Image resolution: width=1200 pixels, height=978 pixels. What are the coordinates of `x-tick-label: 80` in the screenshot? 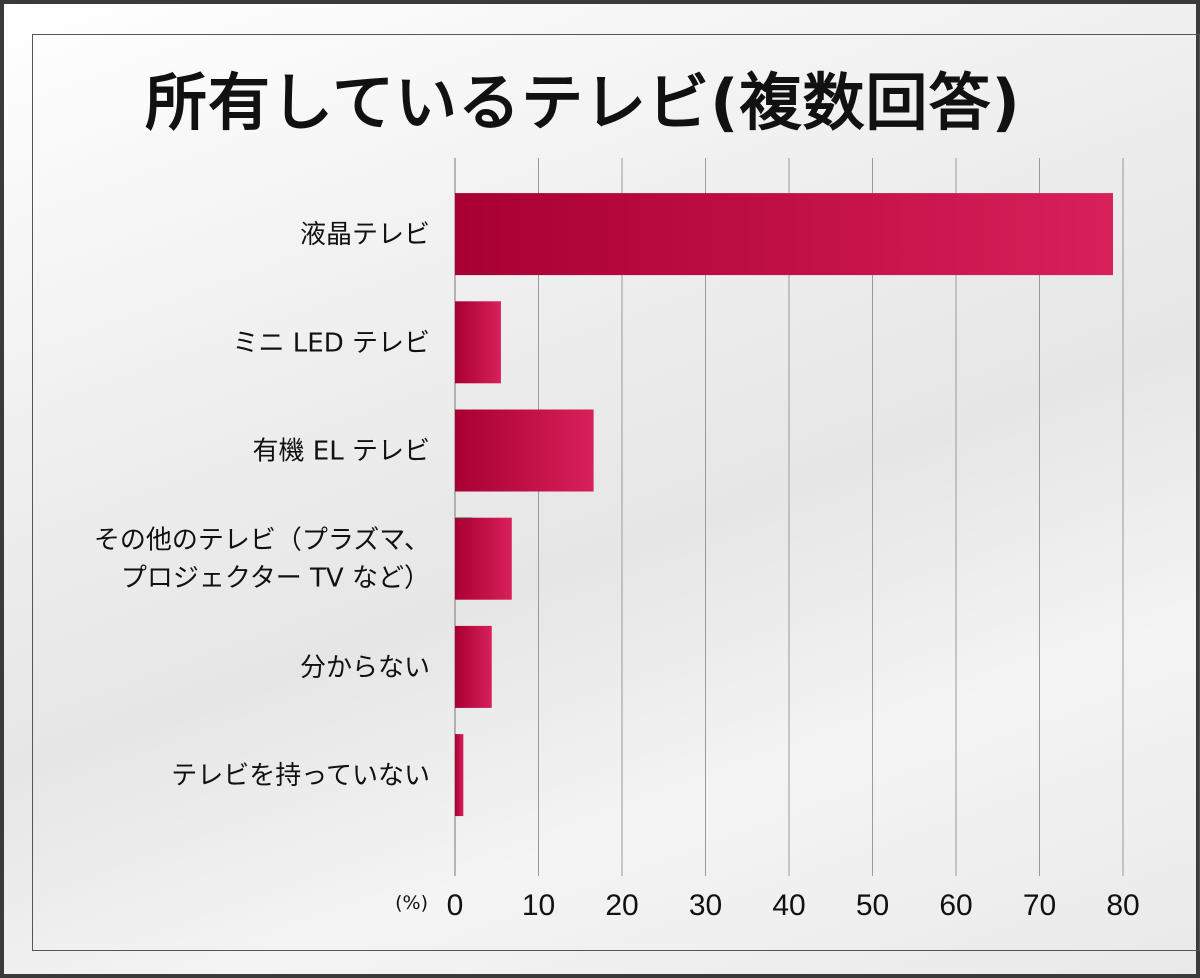 It's located at (1122, 905).